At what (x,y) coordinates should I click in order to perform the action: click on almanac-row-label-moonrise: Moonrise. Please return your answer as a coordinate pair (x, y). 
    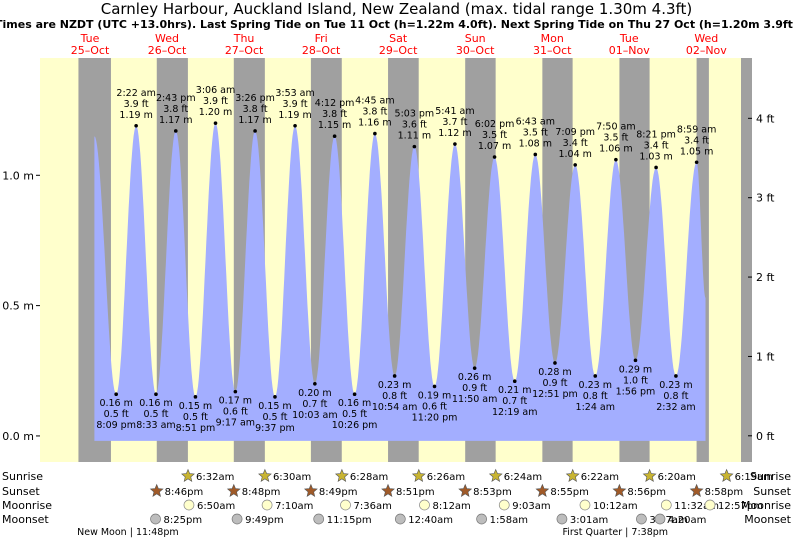
    Looking at the image, I should click on (27, 505).